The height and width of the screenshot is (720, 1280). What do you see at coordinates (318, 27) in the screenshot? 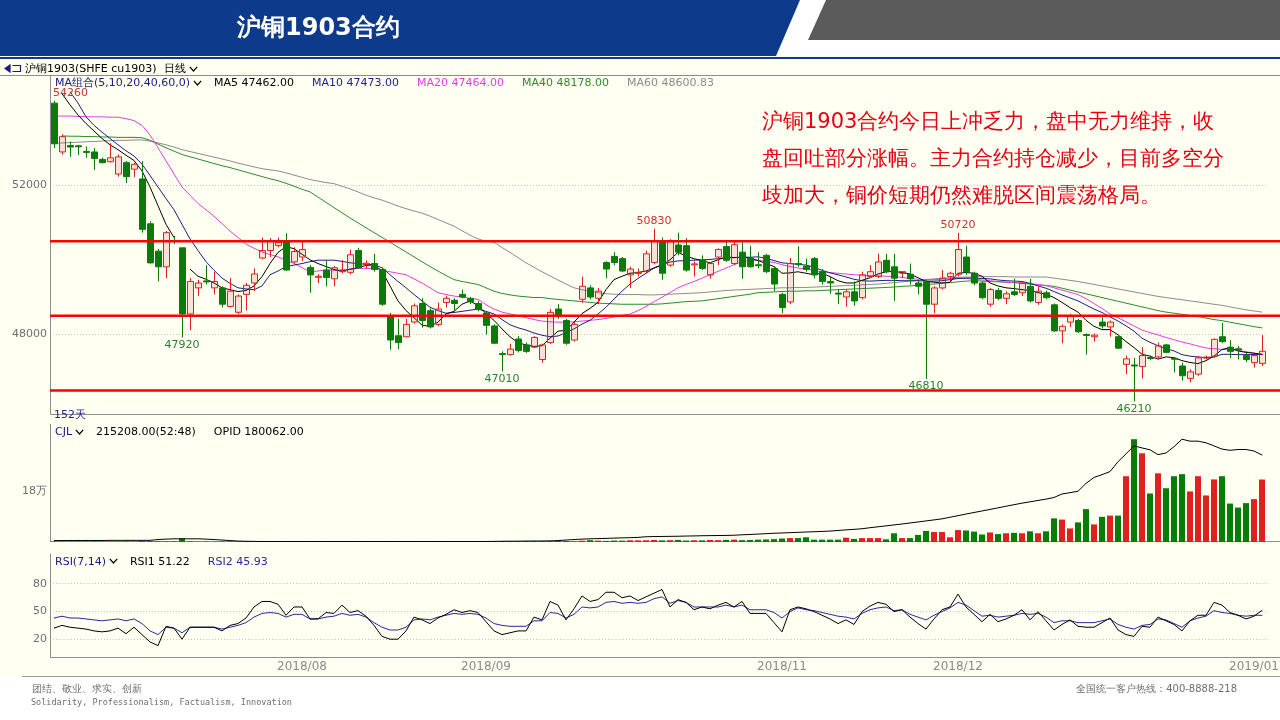
I see `chart-title: 沪铜1903合约` at bounding box center [318, 27].